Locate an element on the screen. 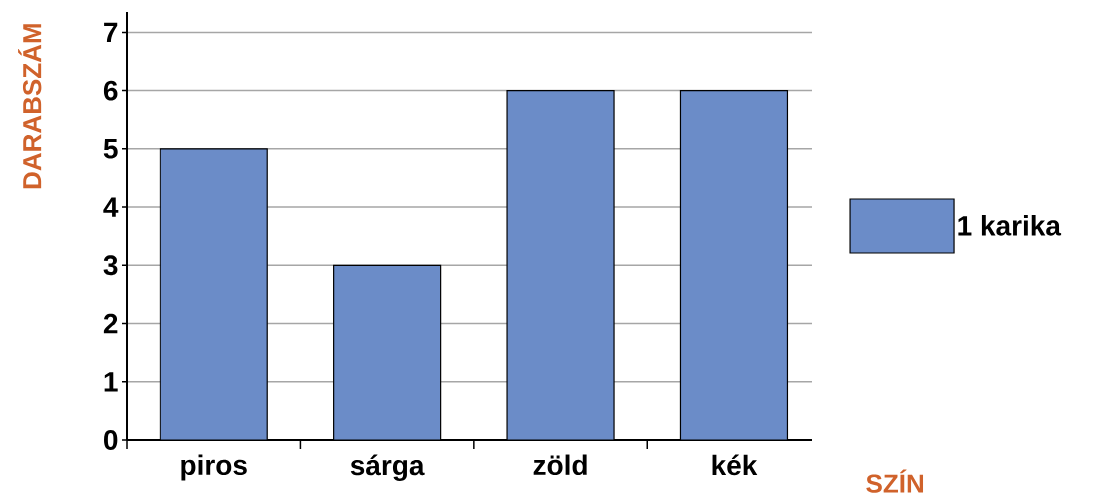 The height and width of the screenshot is (497, 1093). y-tick-label: 0 is located at coordinates (111, 440).